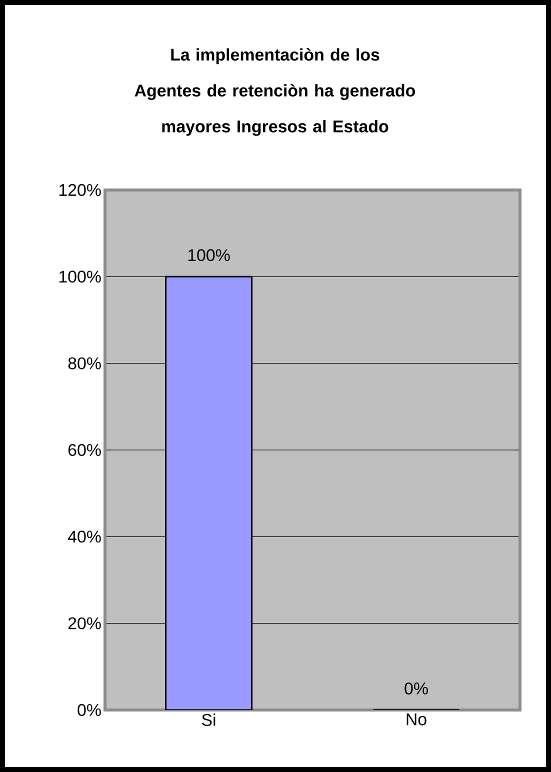  What do you see at coordinates (416, 720) in the screenshot?
I see `x-tick-label: No` at bounding box center [416, 720].